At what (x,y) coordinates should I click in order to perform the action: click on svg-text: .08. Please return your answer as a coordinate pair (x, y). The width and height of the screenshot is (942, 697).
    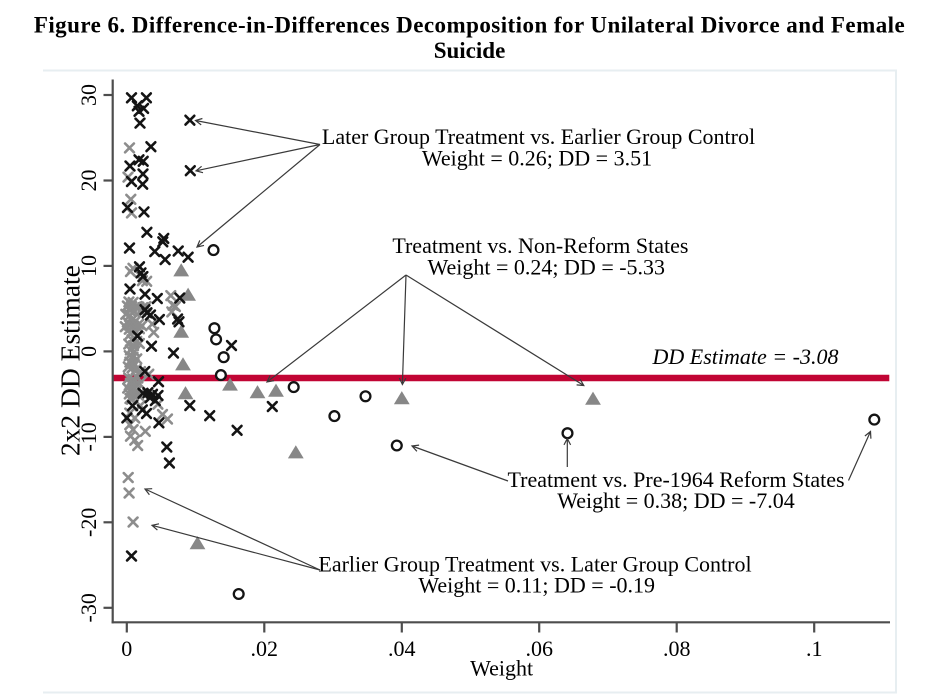
    Looking at the image, I should click on (677, 648).